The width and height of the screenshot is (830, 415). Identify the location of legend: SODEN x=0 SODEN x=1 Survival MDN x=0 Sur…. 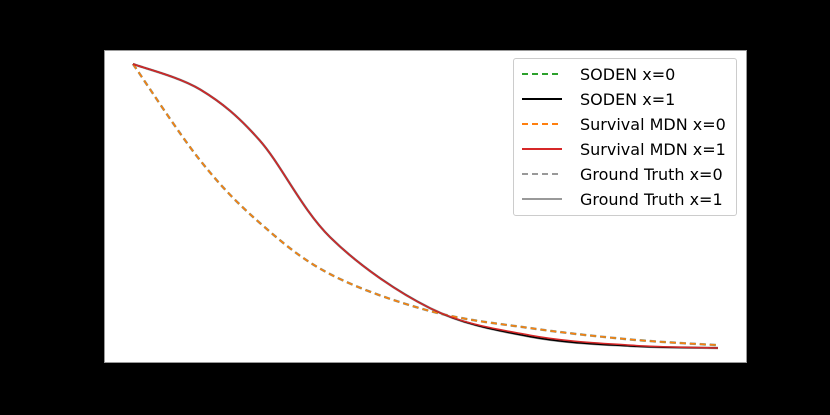
(625, 137).